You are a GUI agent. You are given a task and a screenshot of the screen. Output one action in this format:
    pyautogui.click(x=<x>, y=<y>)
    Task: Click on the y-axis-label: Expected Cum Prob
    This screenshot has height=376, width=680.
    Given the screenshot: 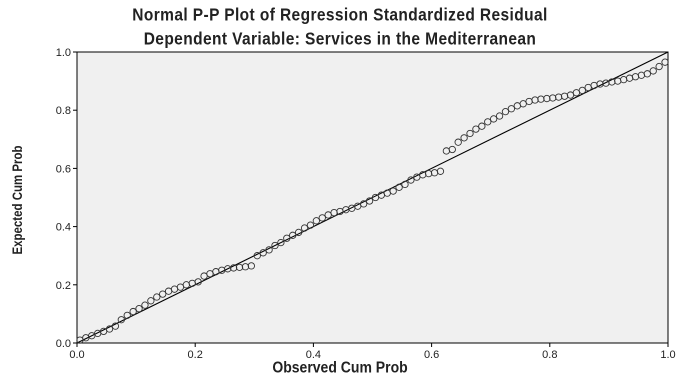 What is the action you would take?
    pyautogui.click(x=17, y=200)
    